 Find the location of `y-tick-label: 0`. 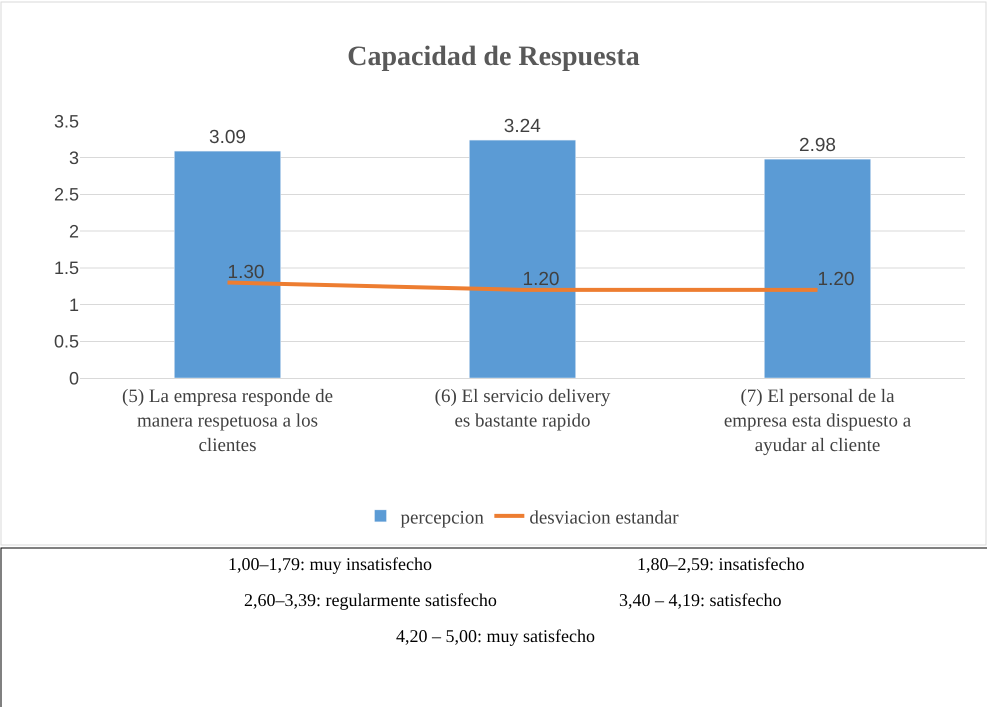

y-tick-label: 0 is located at coordinates (73, 378).